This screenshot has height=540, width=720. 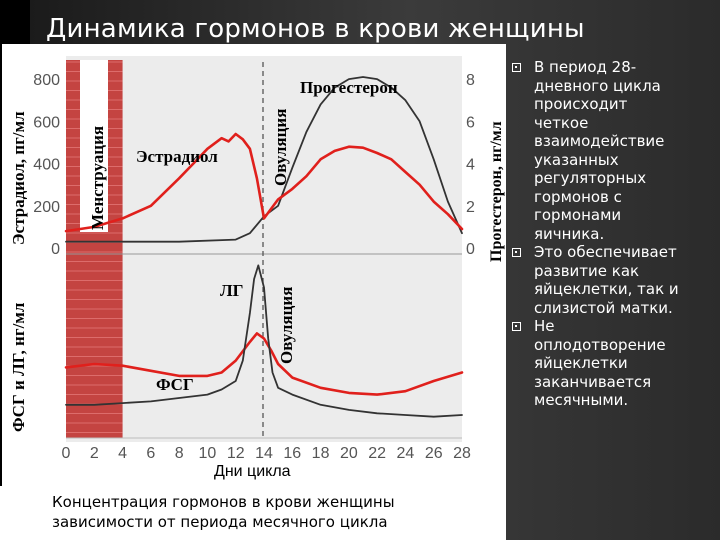 I want to click on bullet-line: гормонов с, so click(x=578, y=196).